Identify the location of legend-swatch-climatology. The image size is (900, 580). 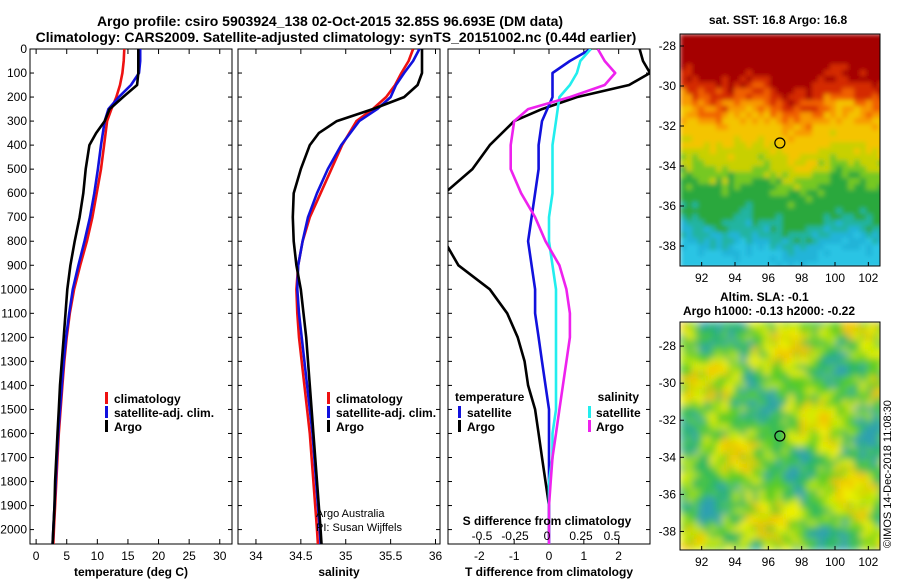
(328, 398).